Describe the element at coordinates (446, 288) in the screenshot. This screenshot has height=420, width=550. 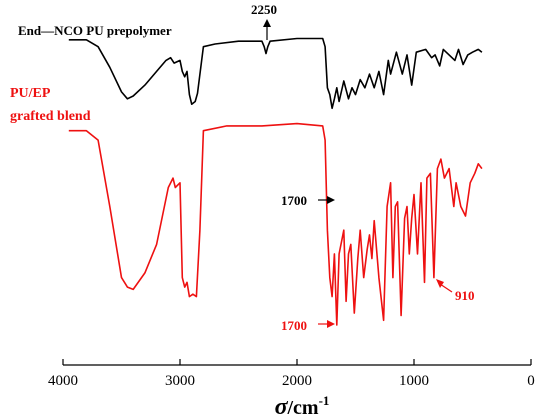
I see `arrow-910-shaft` at that location.